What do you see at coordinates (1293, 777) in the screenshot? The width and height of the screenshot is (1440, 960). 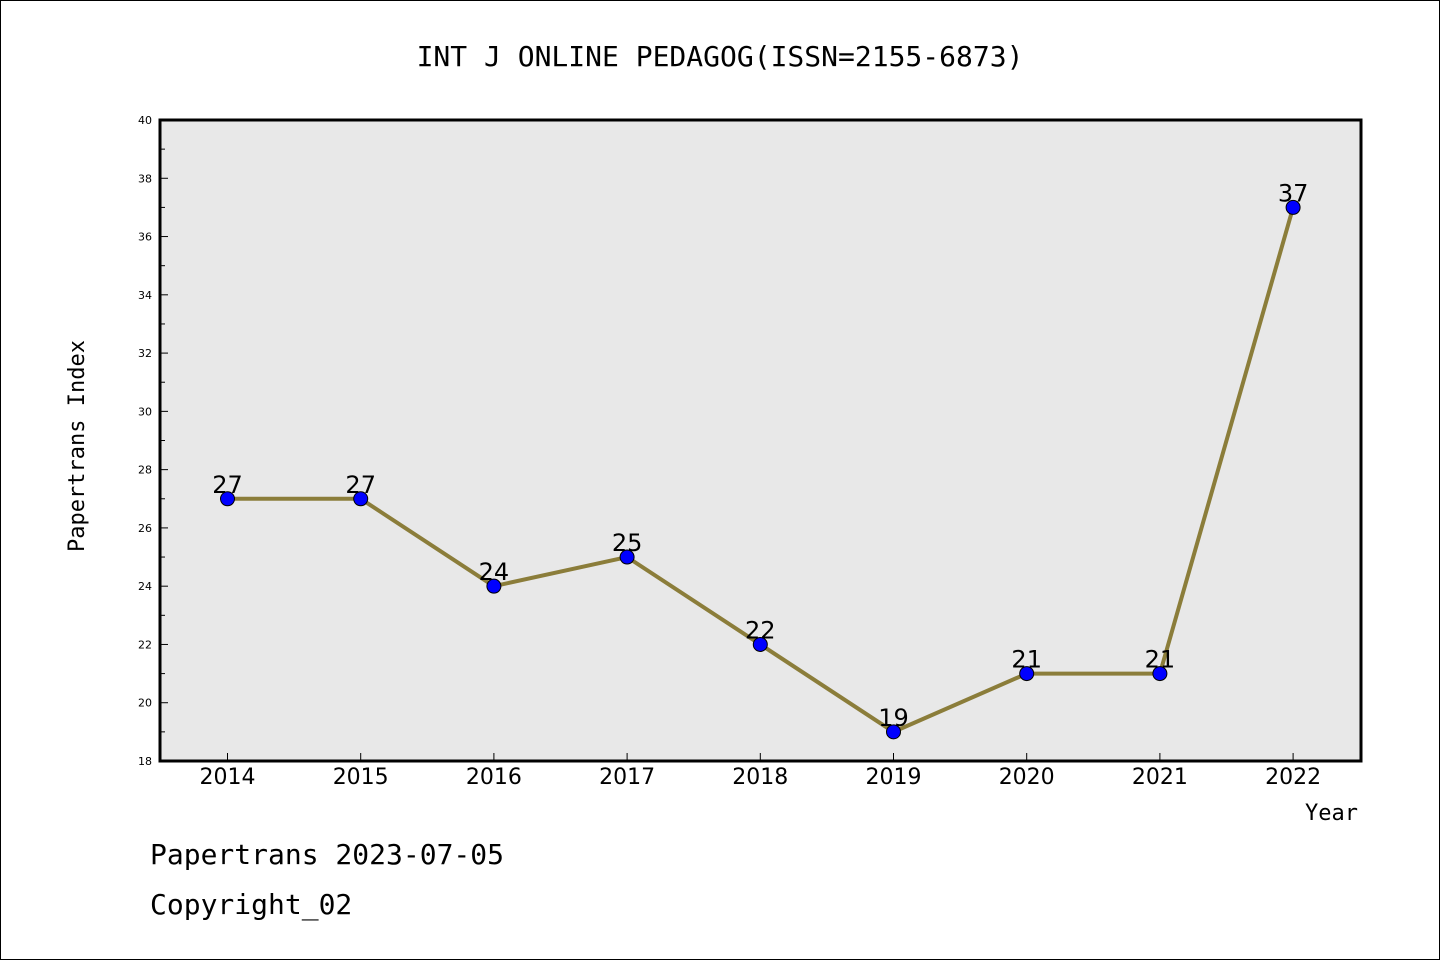 I see `x-tick-label: 2022` at bounding box center [1293, 777].